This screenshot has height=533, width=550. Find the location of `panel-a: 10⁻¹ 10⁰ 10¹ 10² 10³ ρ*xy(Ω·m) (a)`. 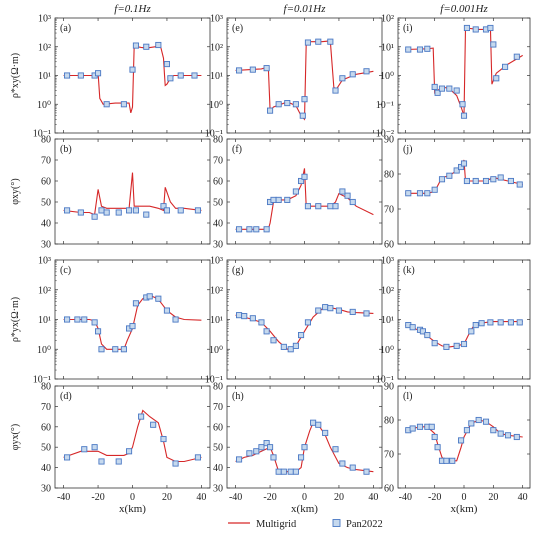

panel-a: 10⁻¹ 10⁰ 10¹ 10² 10³ ρ*xy(Ω·m) (a) is located at coordinates (110, 77).